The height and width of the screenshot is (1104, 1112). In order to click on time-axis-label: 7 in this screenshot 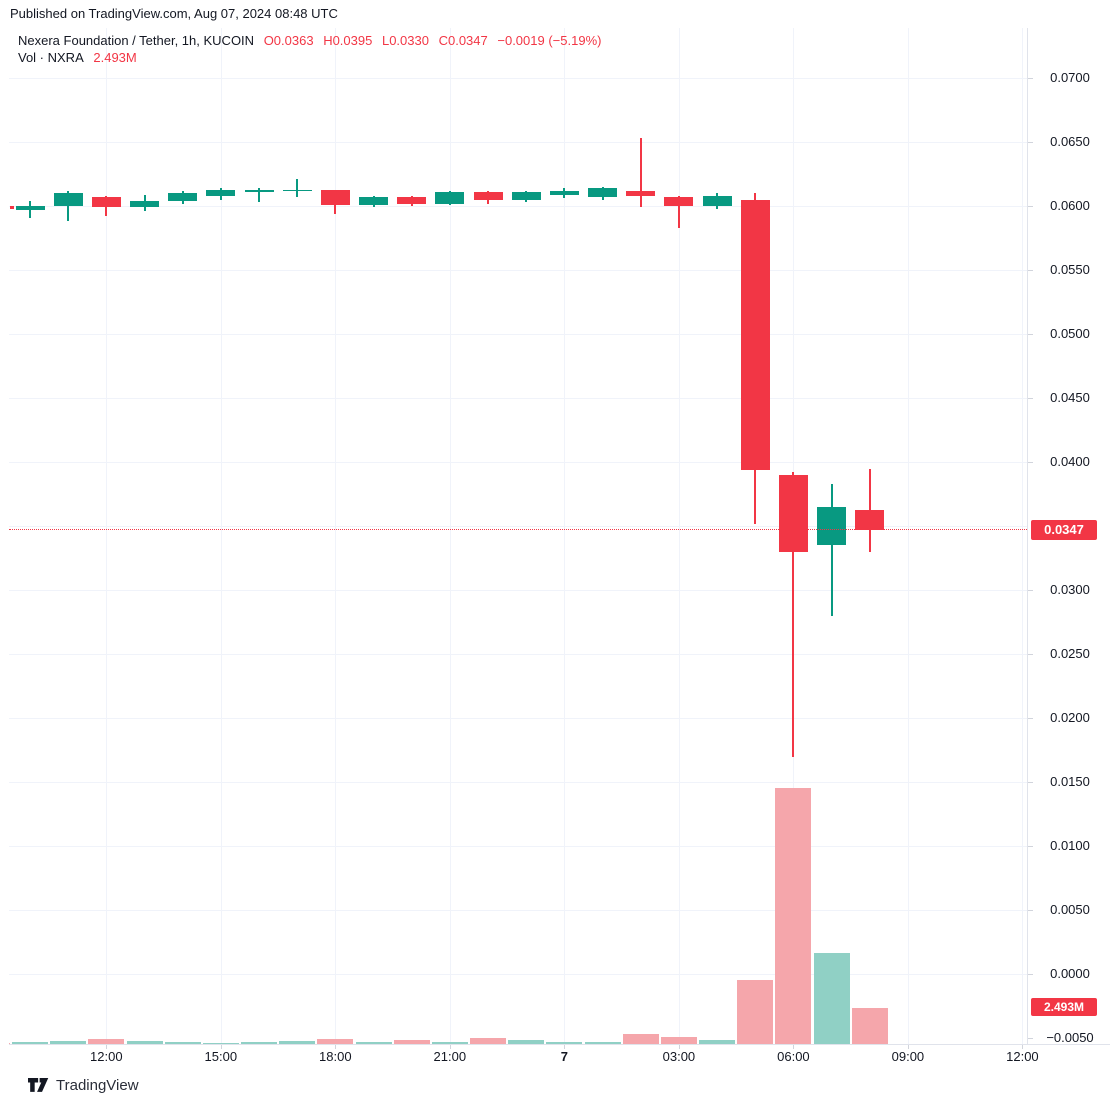, I will do `click(564, 1056)`.